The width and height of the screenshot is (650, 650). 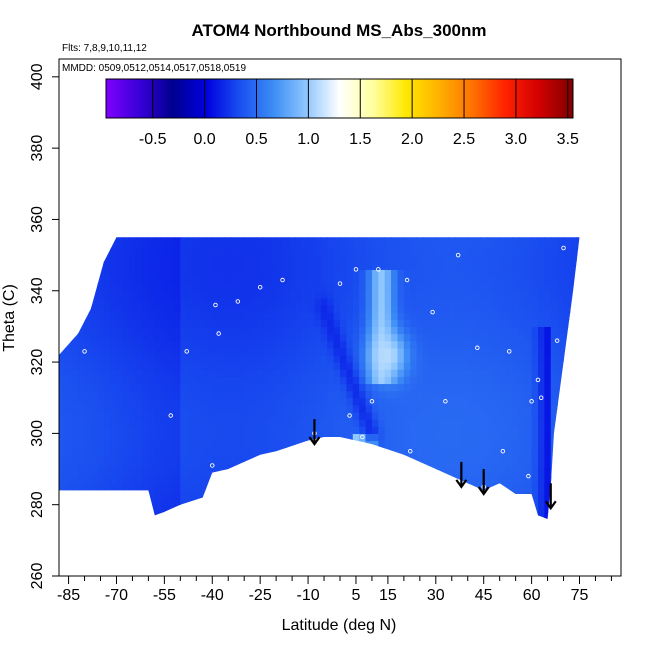 What do you see at coordinates (378, 269) in the screenshot?
I see `sample-point` at bounding box center [378, 269].